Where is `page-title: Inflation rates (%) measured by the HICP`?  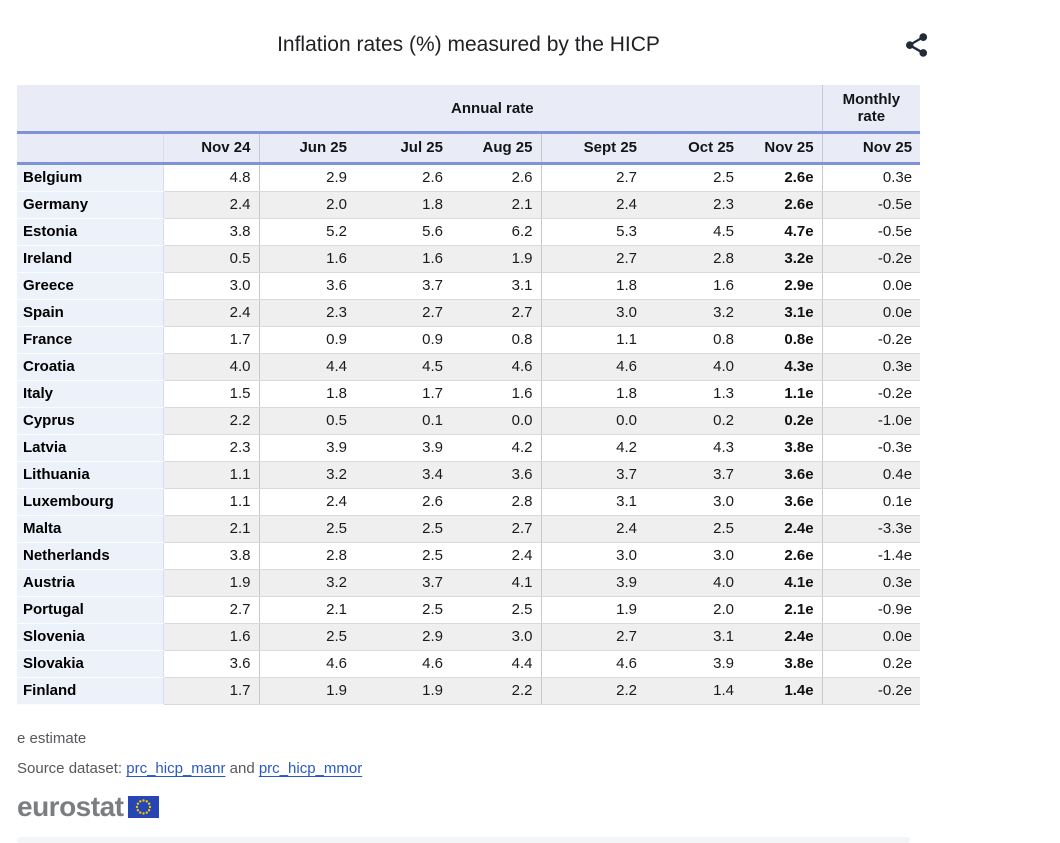
page-title: Inflation rates (%) measured by the HICP is located at coordinates (468, 44).